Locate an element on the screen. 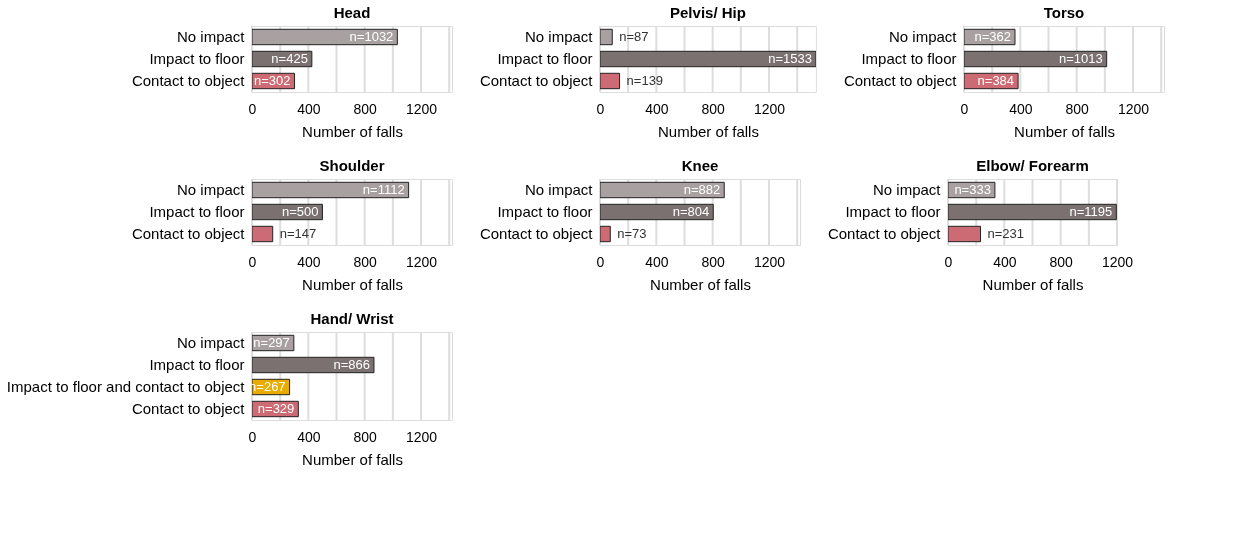 The image size is (1244, 542). data-label: n=500 is located at coordinates (300, 211).